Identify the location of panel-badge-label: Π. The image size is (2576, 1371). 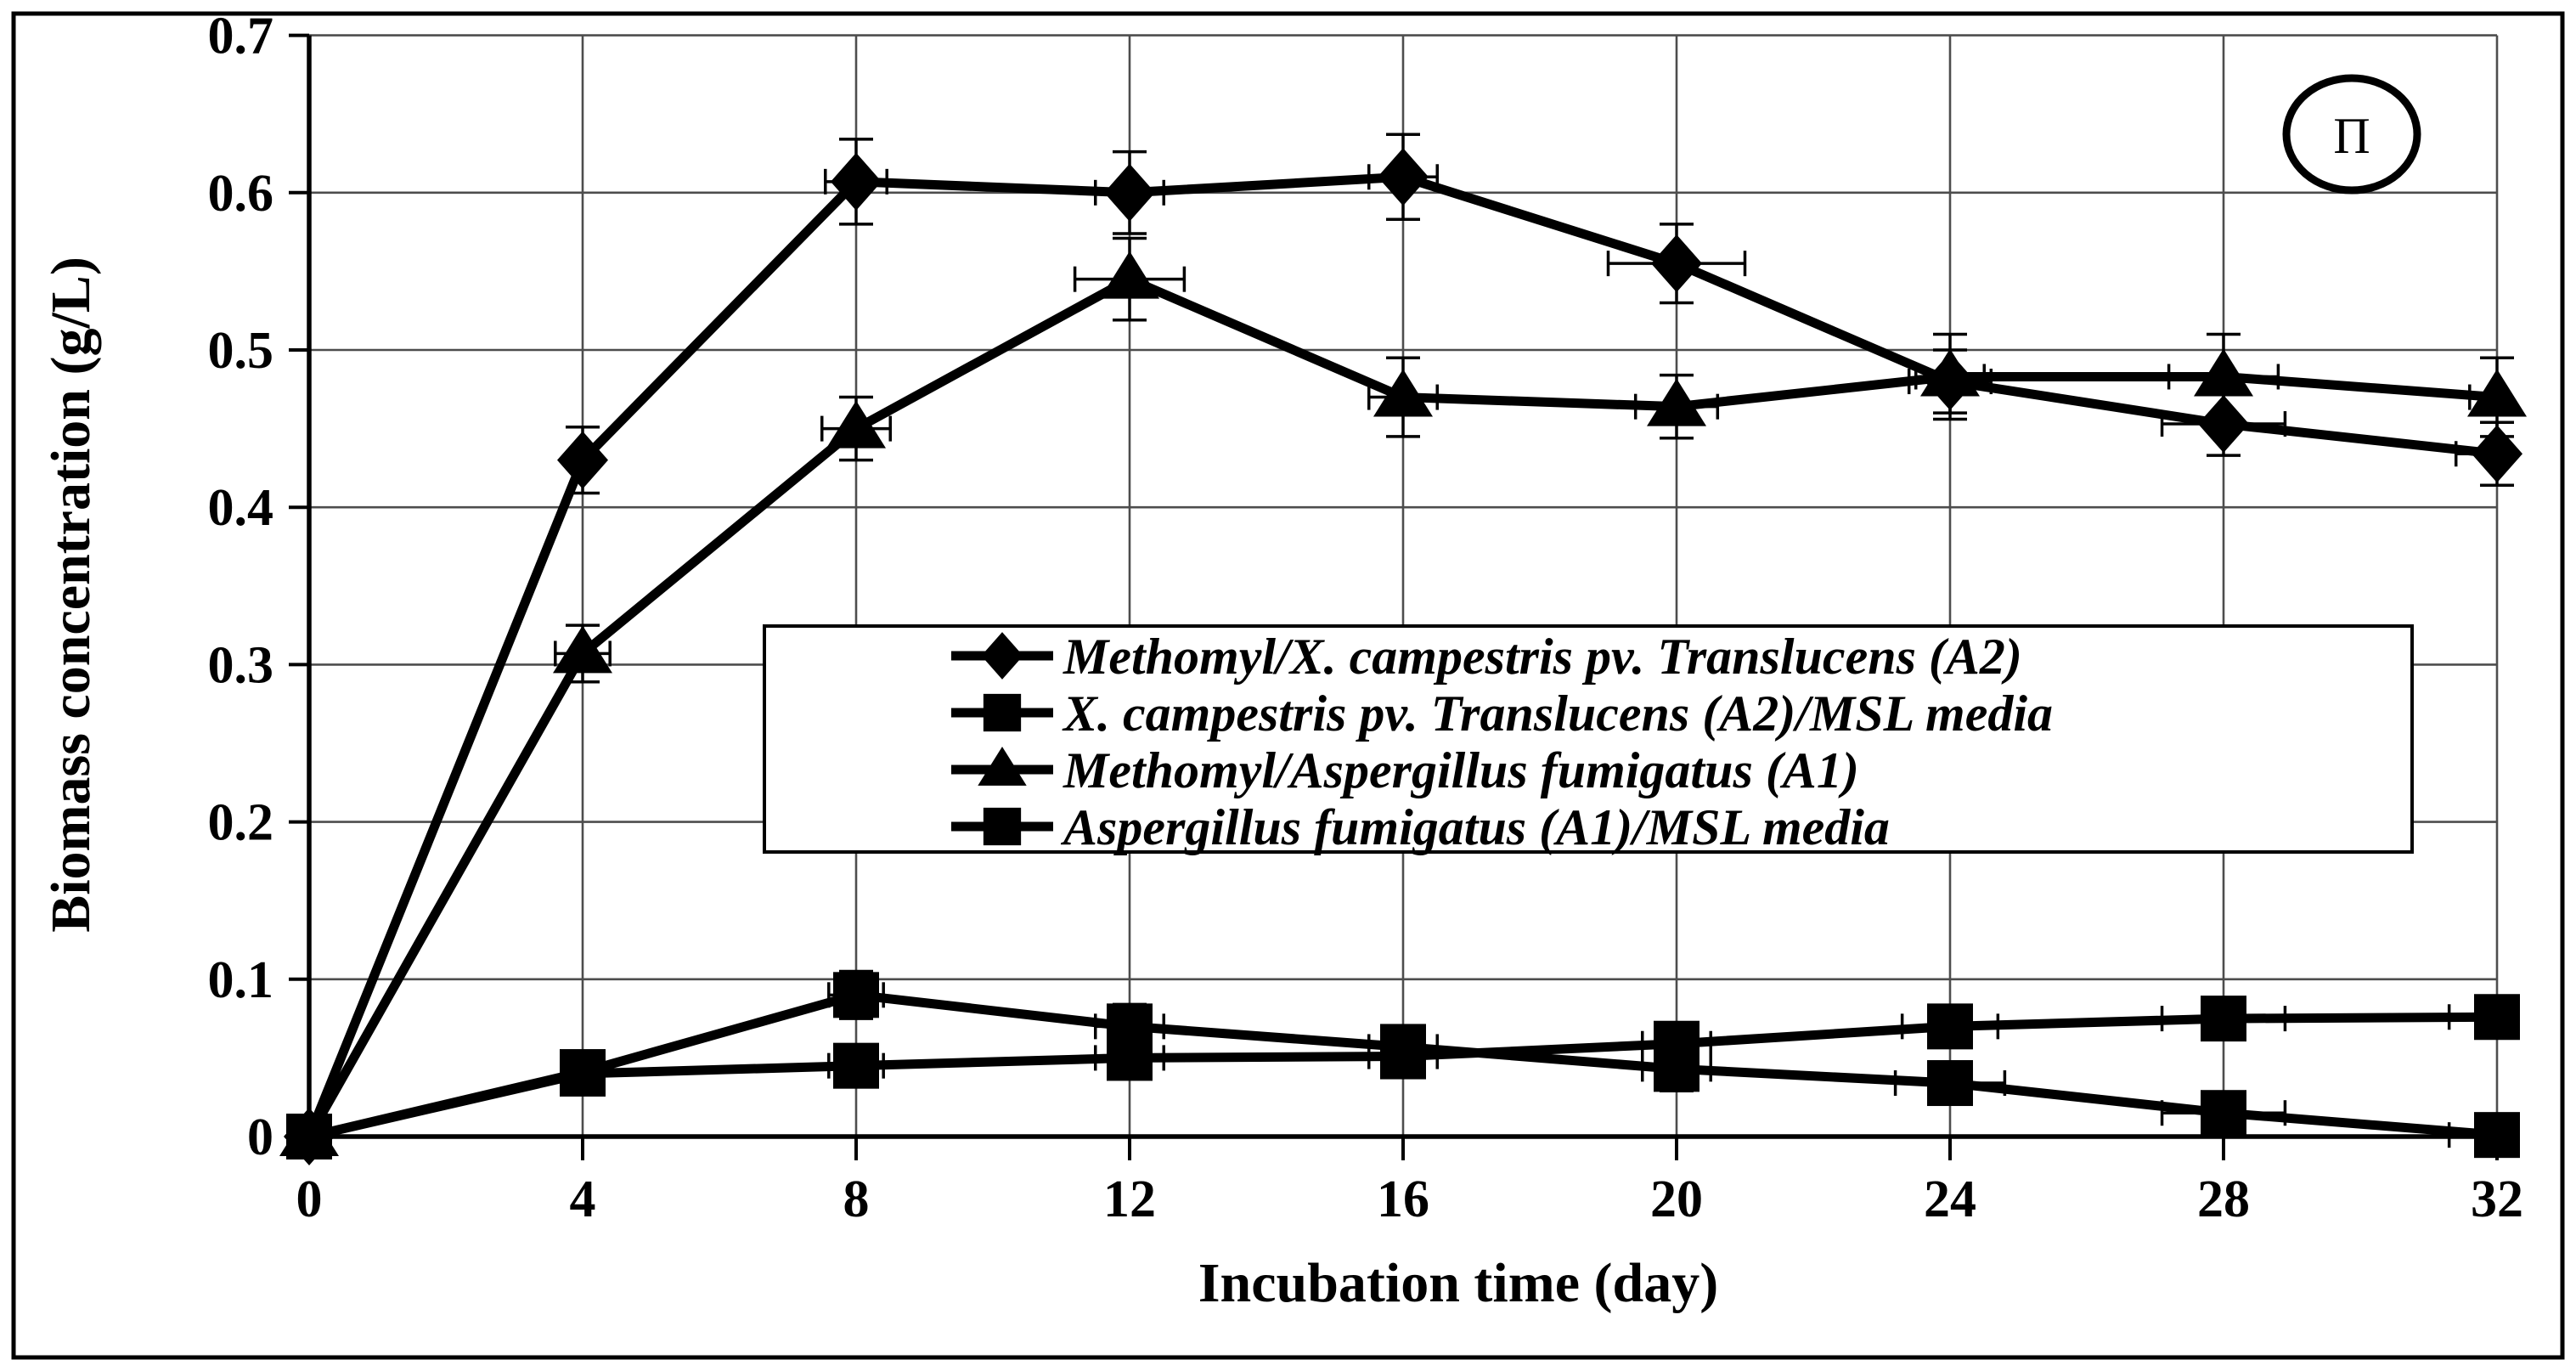
(2351, 136).